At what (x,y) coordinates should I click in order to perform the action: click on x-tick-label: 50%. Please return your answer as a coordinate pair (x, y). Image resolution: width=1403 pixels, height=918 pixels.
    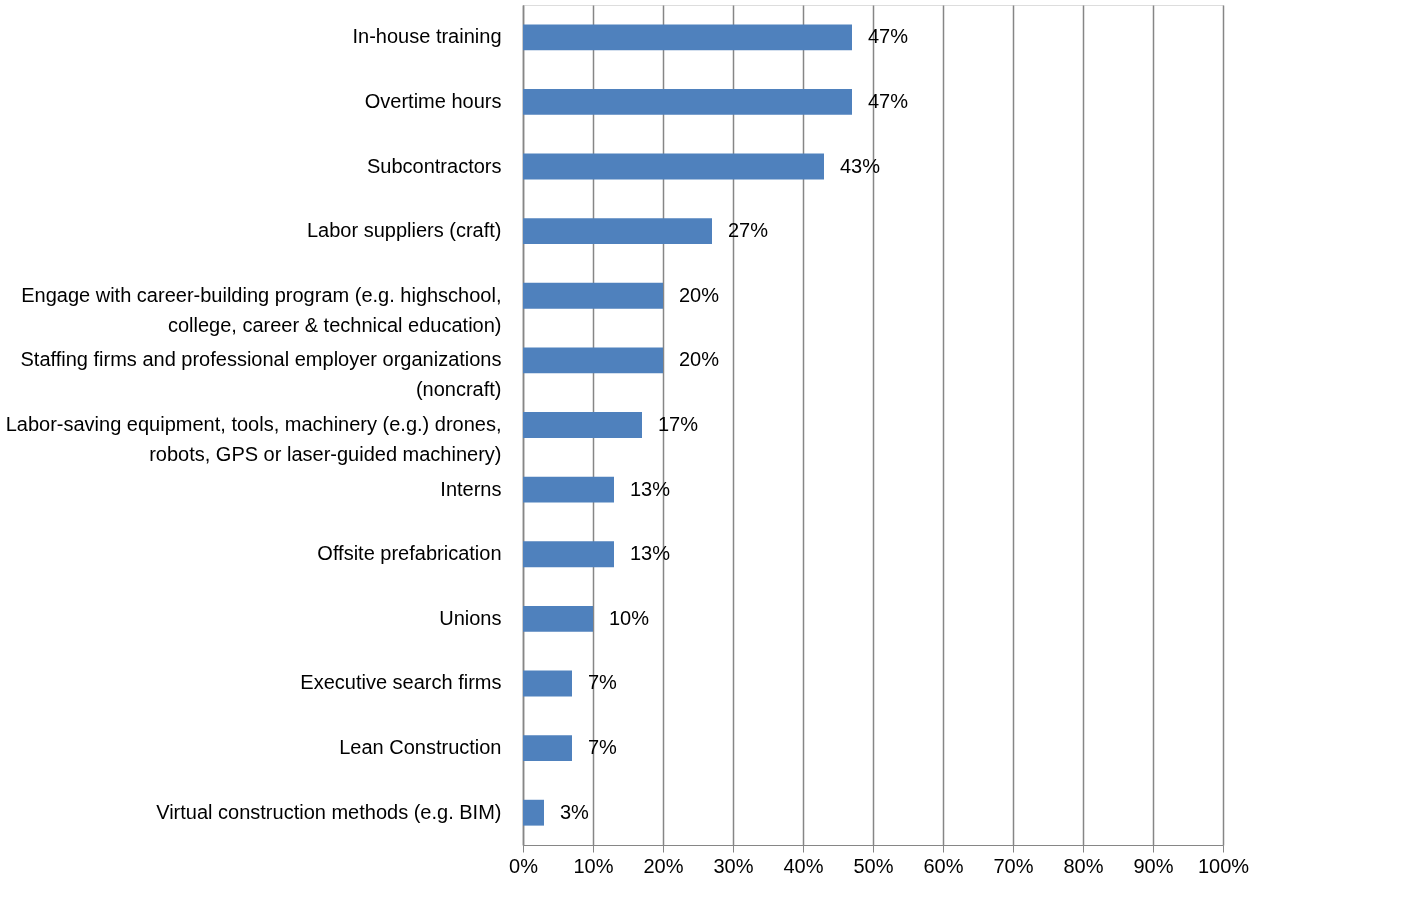
    Looking at the image, I should click on (873, 865).